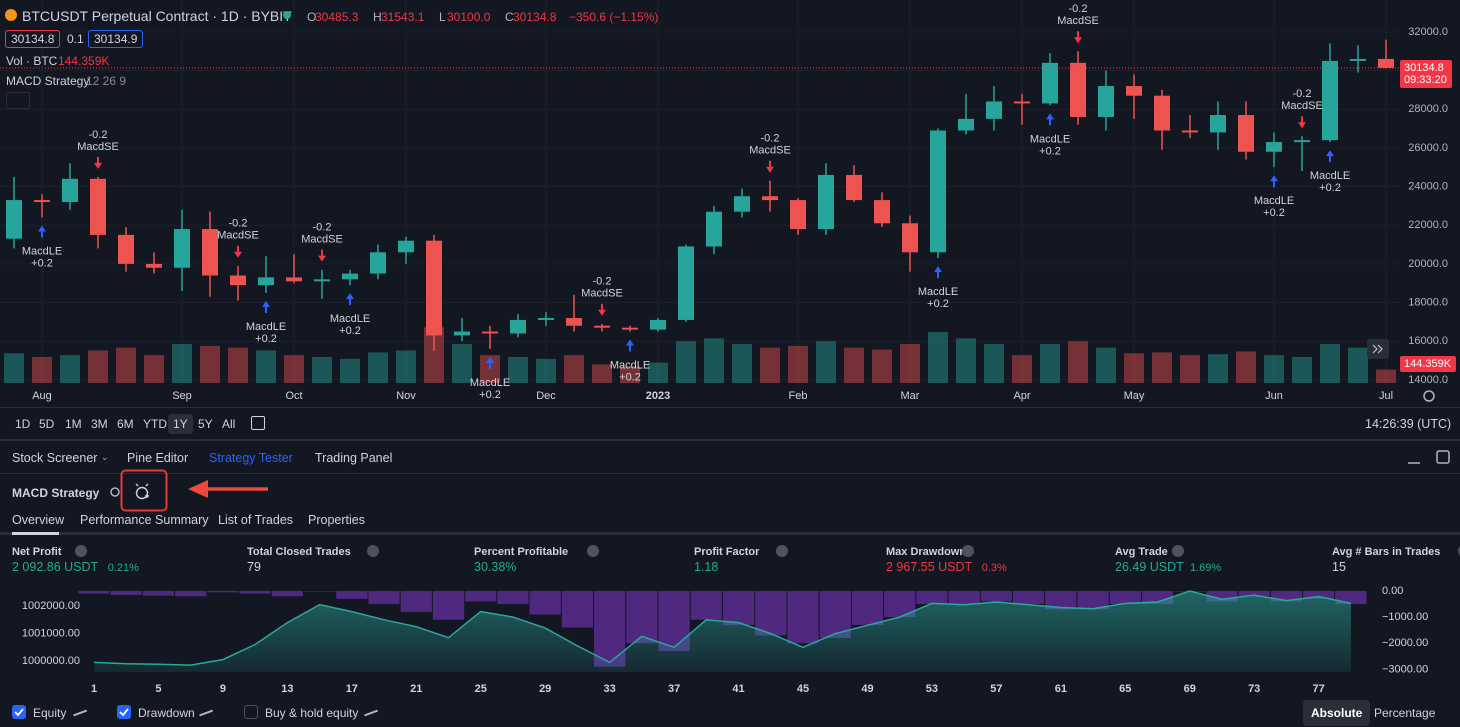 Image resolution: width=1460 pixels, height=727 pixels. Describe the element at coordinates (602, 282) in the screenshot. I see `signal-qty: -0.2` at that location.